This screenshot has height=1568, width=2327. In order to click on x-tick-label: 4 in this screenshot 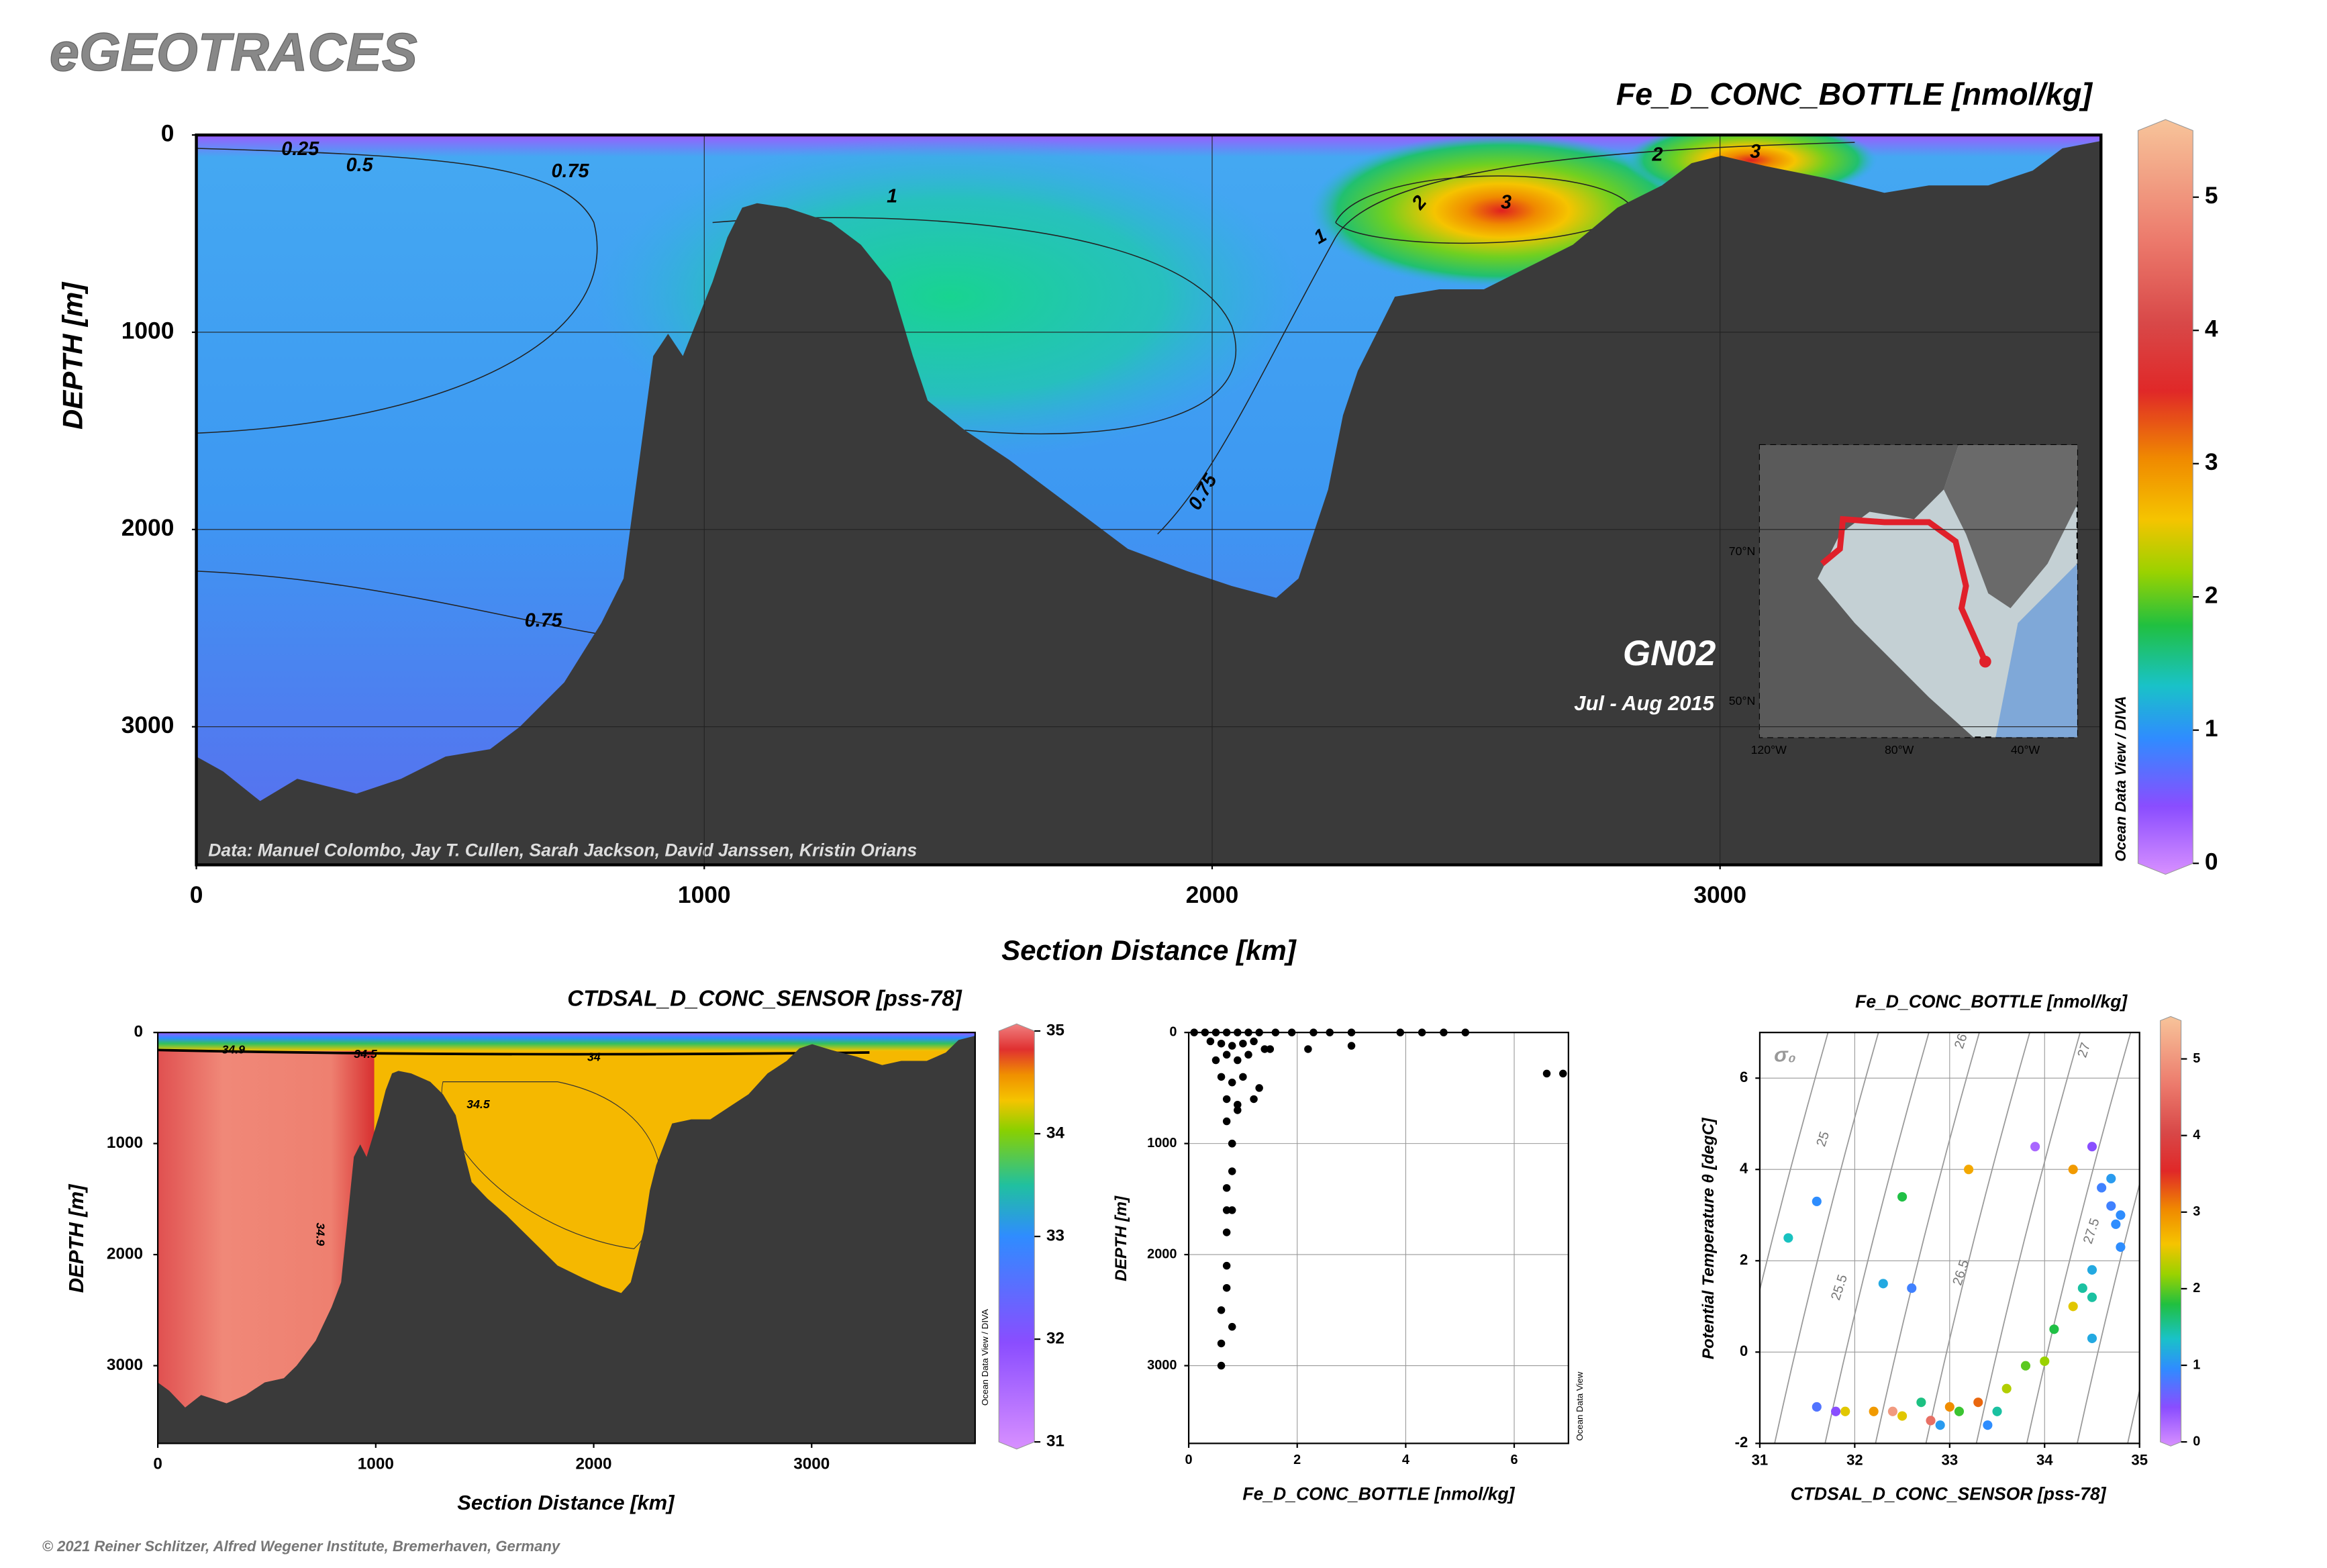, I will do `click(1405, 1460)`.